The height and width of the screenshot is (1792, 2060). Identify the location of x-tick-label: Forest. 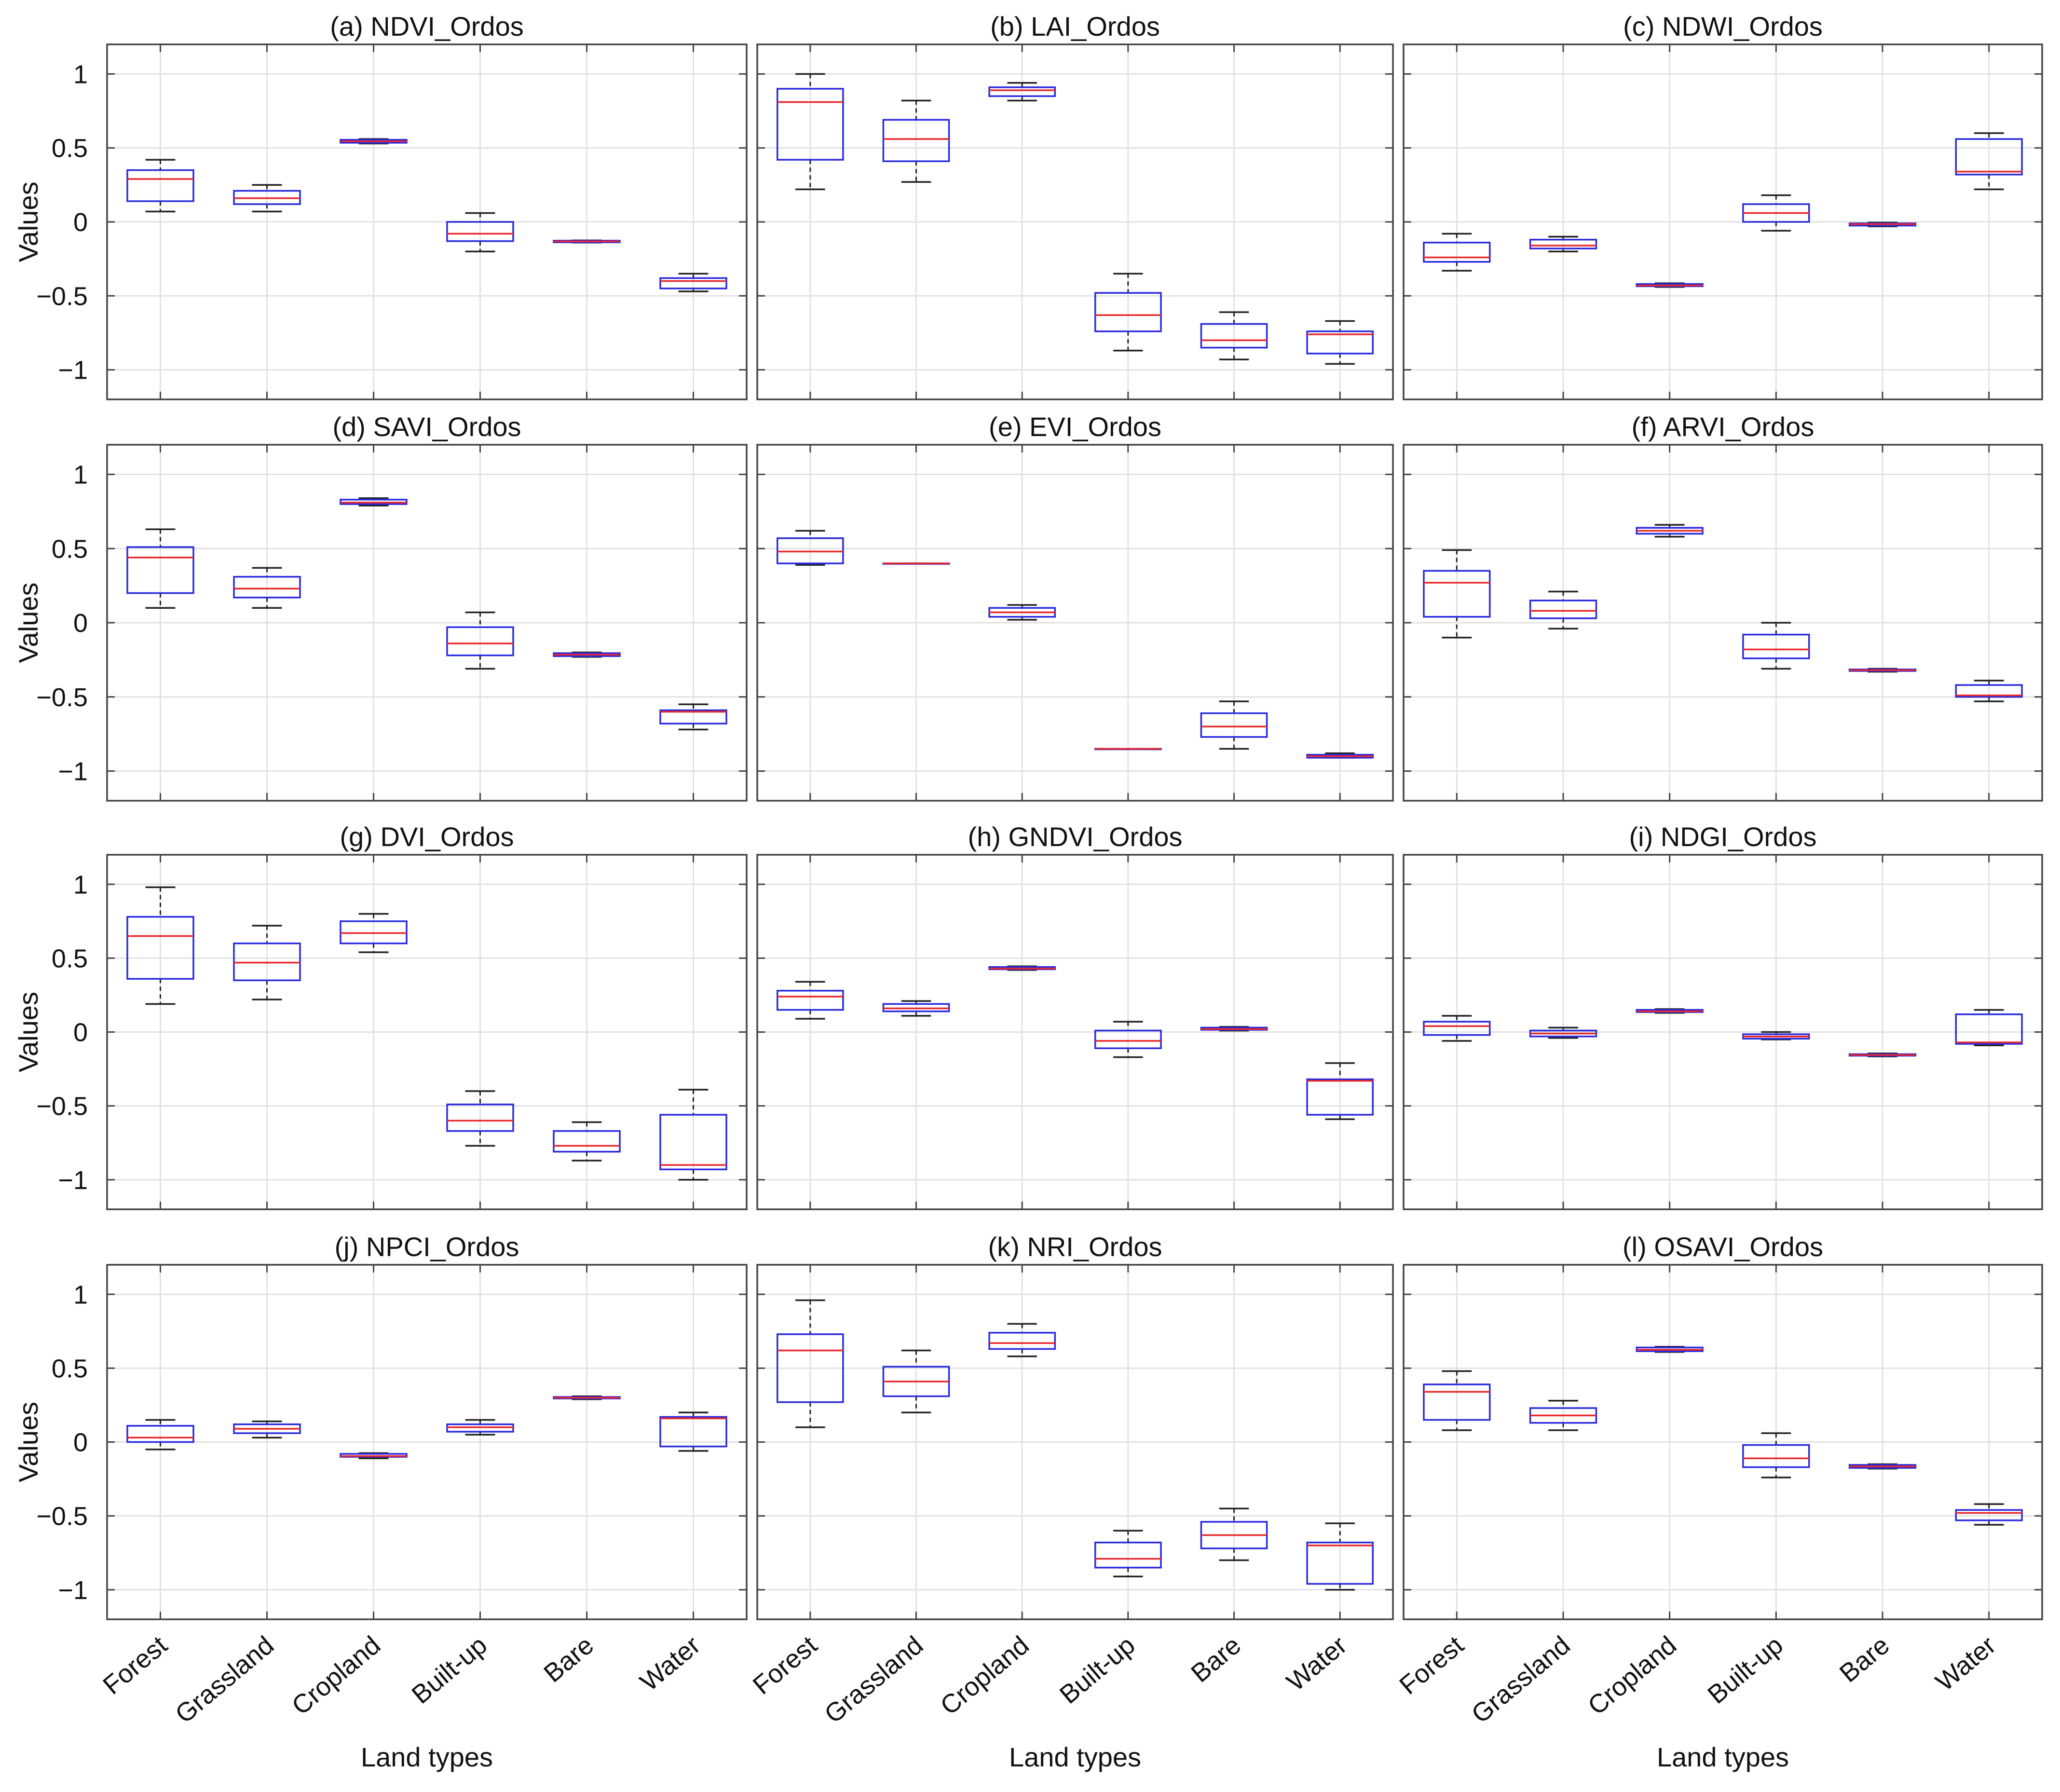
(1431, 1665).